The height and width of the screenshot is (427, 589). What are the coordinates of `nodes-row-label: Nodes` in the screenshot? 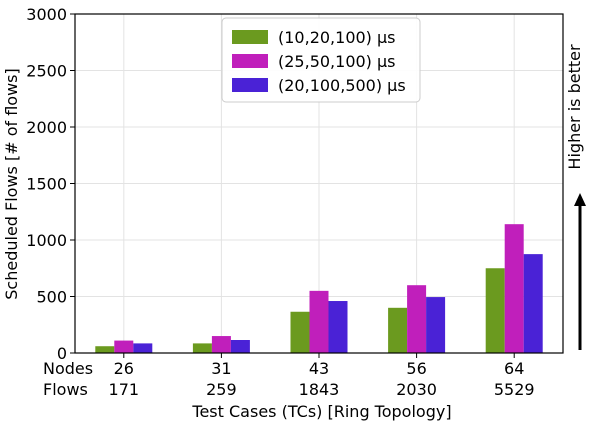 It's located at (68, 368).